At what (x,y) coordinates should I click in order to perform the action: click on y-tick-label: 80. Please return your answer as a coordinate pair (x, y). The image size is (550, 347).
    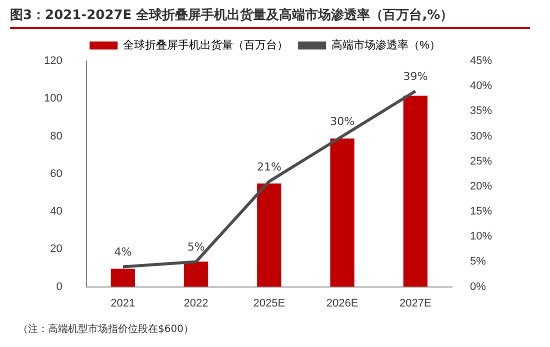
    Looking at the image, I should click on (56, 136).